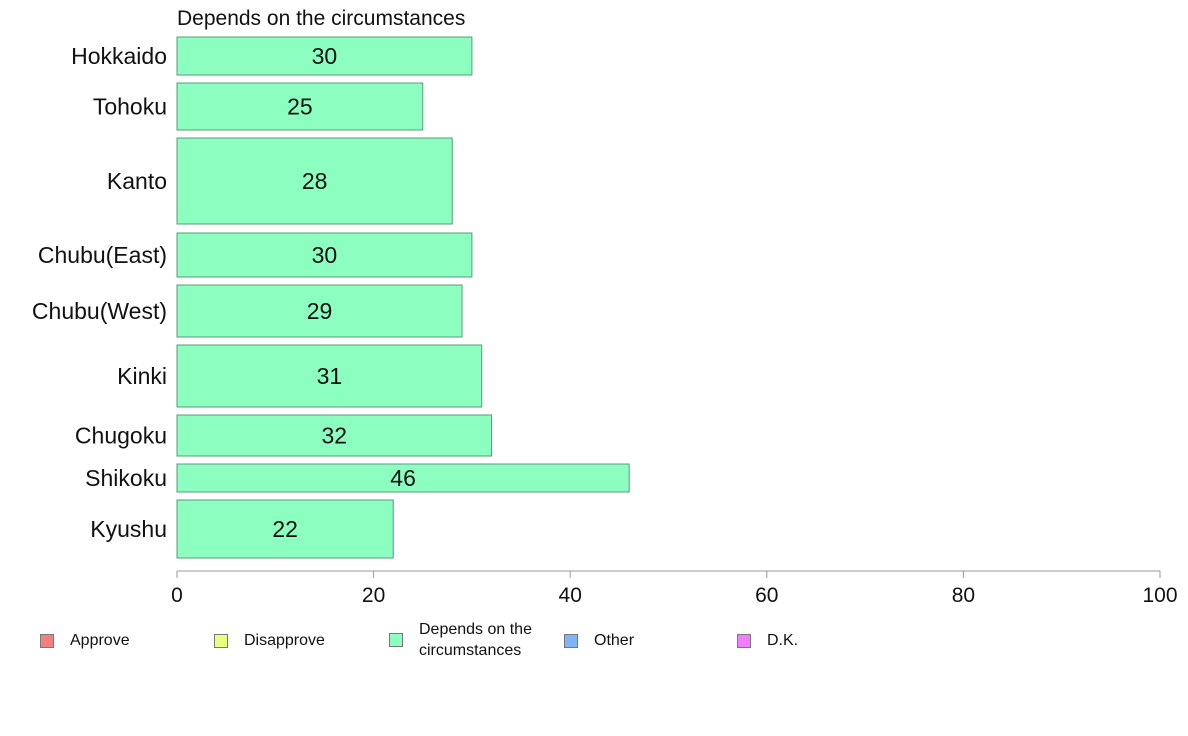 The height and width of the screenshot is (736, 1188). Describe the element at coordinates (1159, 595) in the screenshot. I see `x-tick-label-100: 100` at that location.